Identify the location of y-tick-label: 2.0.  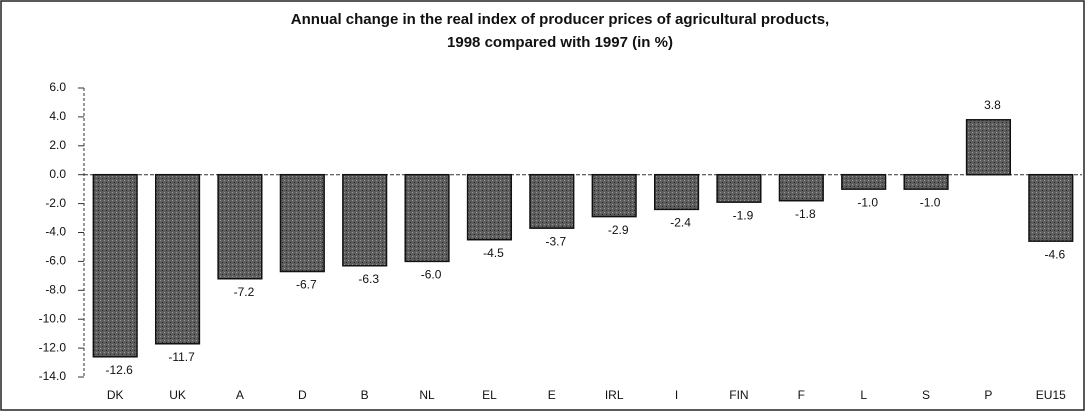
(57, 145).